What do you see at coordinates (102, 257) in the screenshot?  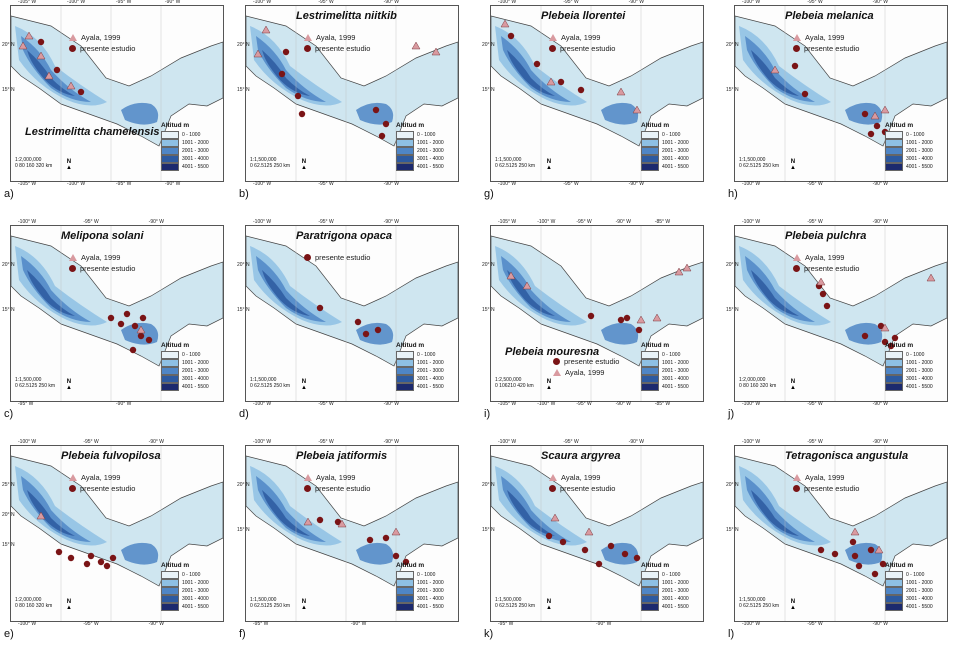 I see `legend-row: Ayala, 1999` at bounding box center [102, 257].